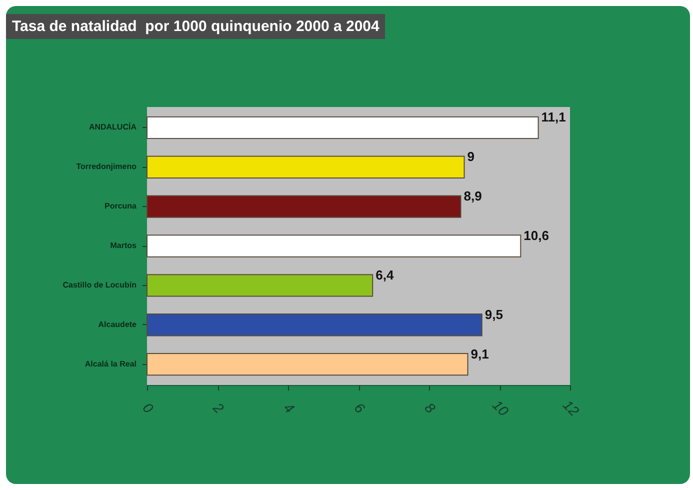  What do you see at coordinates (106, 167) in the screenshot?
I see `y-tick-label: Torredonjimeno` at bounding box center [106, 167].